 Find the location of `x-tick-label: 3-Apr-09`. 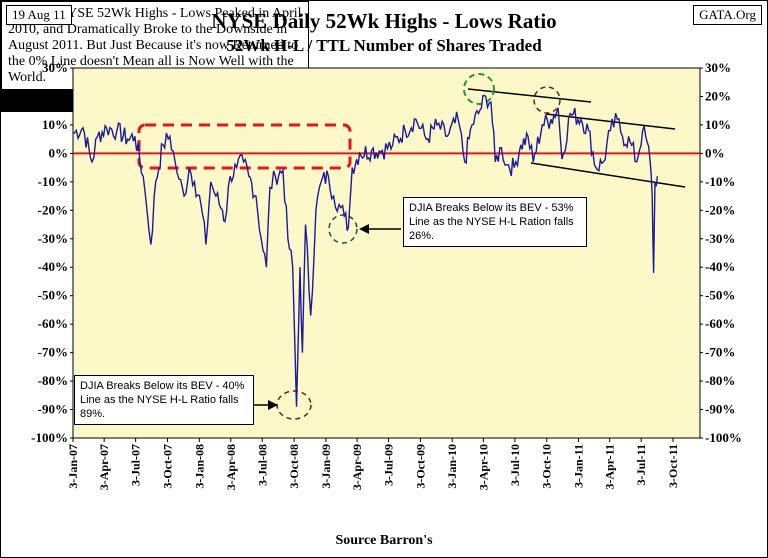

x-tick-label: 3-Apr-09 is located at coordinates (357, 467).